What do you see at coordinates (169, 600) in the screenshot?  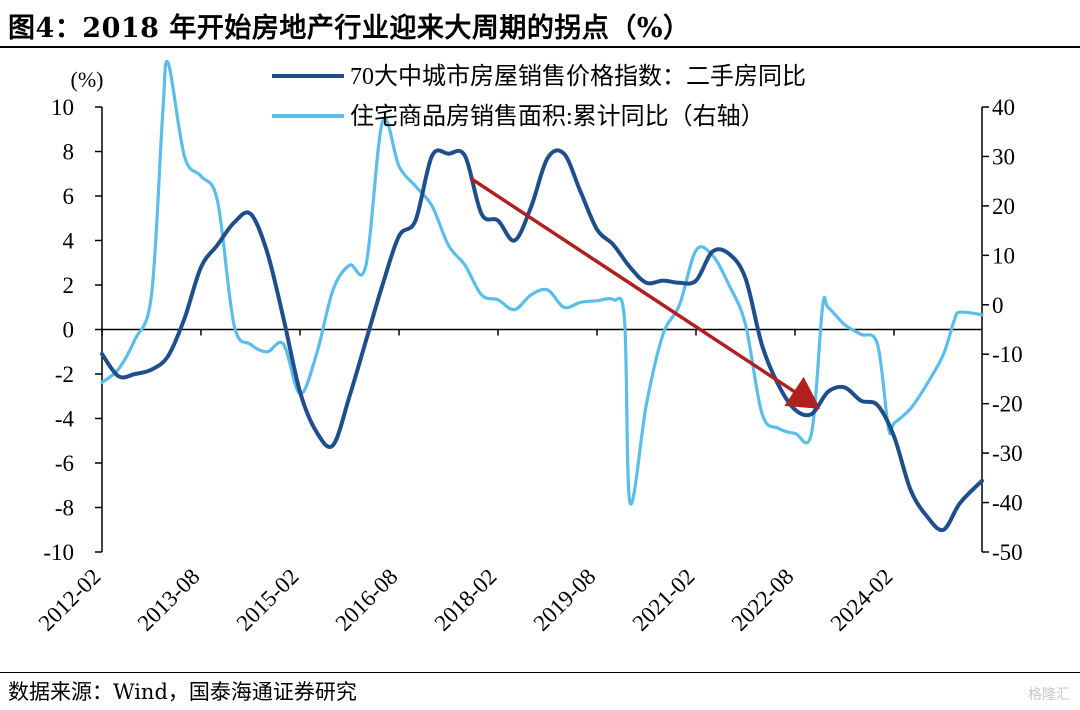 I see `x-tick-label: 2013-08` at bounding box center [169, 600].